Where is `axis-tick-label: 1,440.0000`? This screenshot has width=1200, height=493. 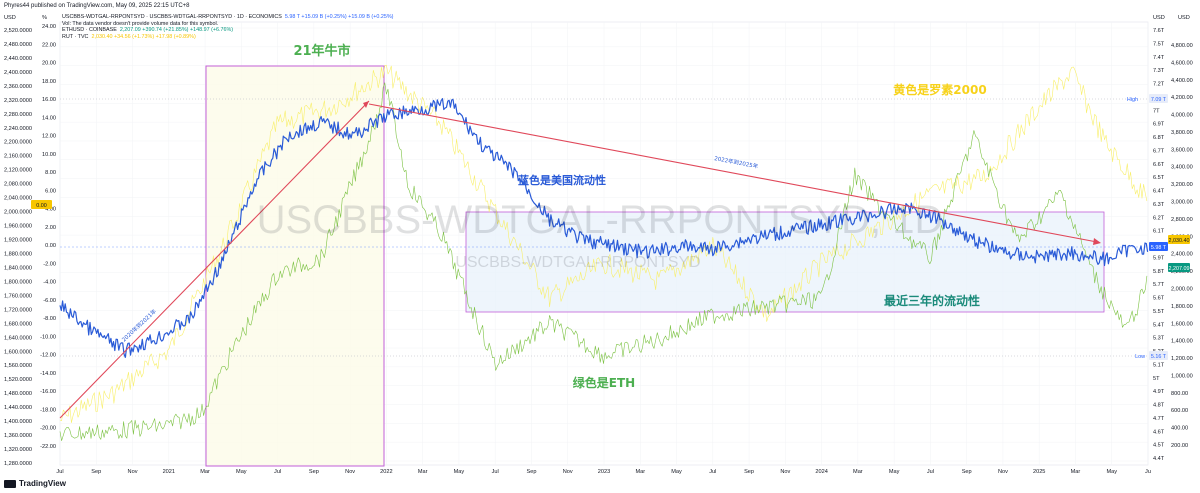
axis-tick-label: 1,440.0000 is located at coordinates (18, 408).